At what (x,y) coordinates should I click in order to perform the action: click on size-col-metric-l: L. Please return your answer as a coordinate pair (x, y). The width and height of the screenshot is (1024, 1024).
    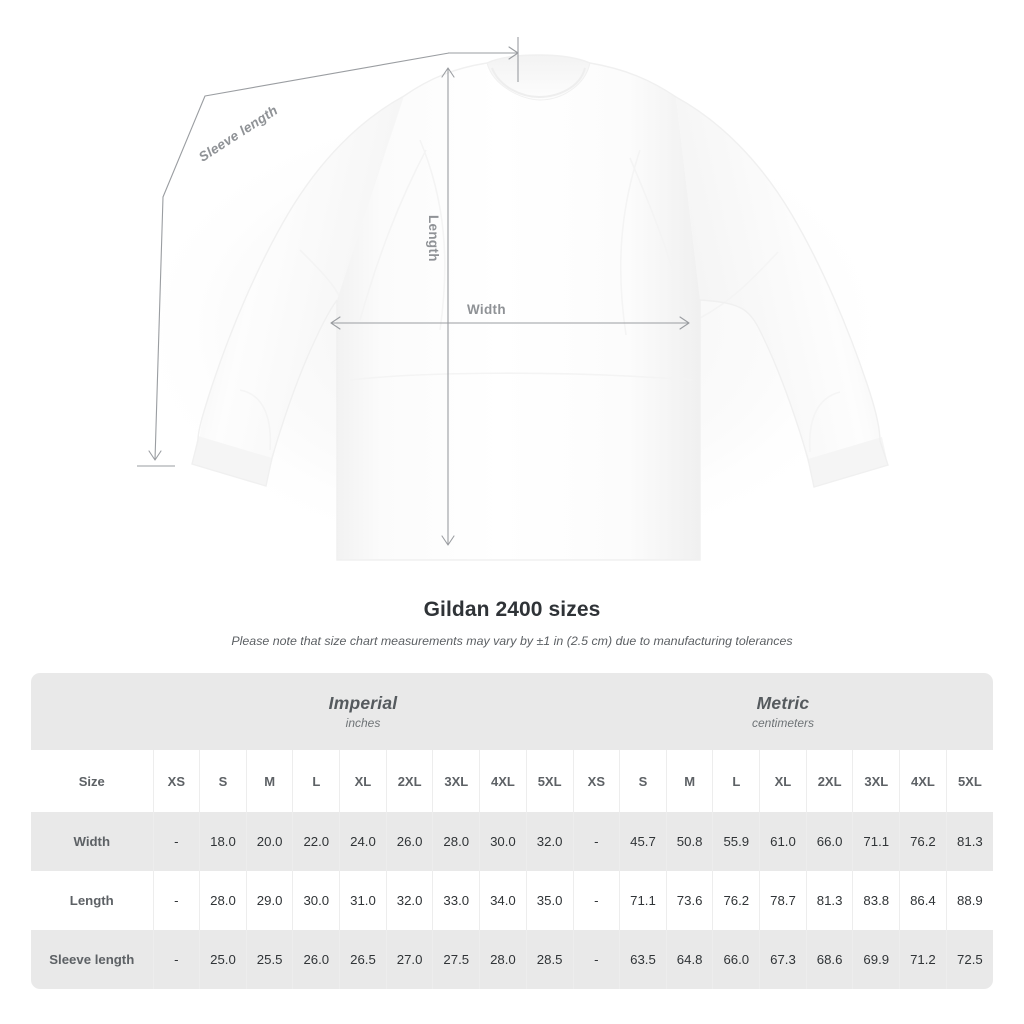
    Looking at the image, I should click on (736, 781).